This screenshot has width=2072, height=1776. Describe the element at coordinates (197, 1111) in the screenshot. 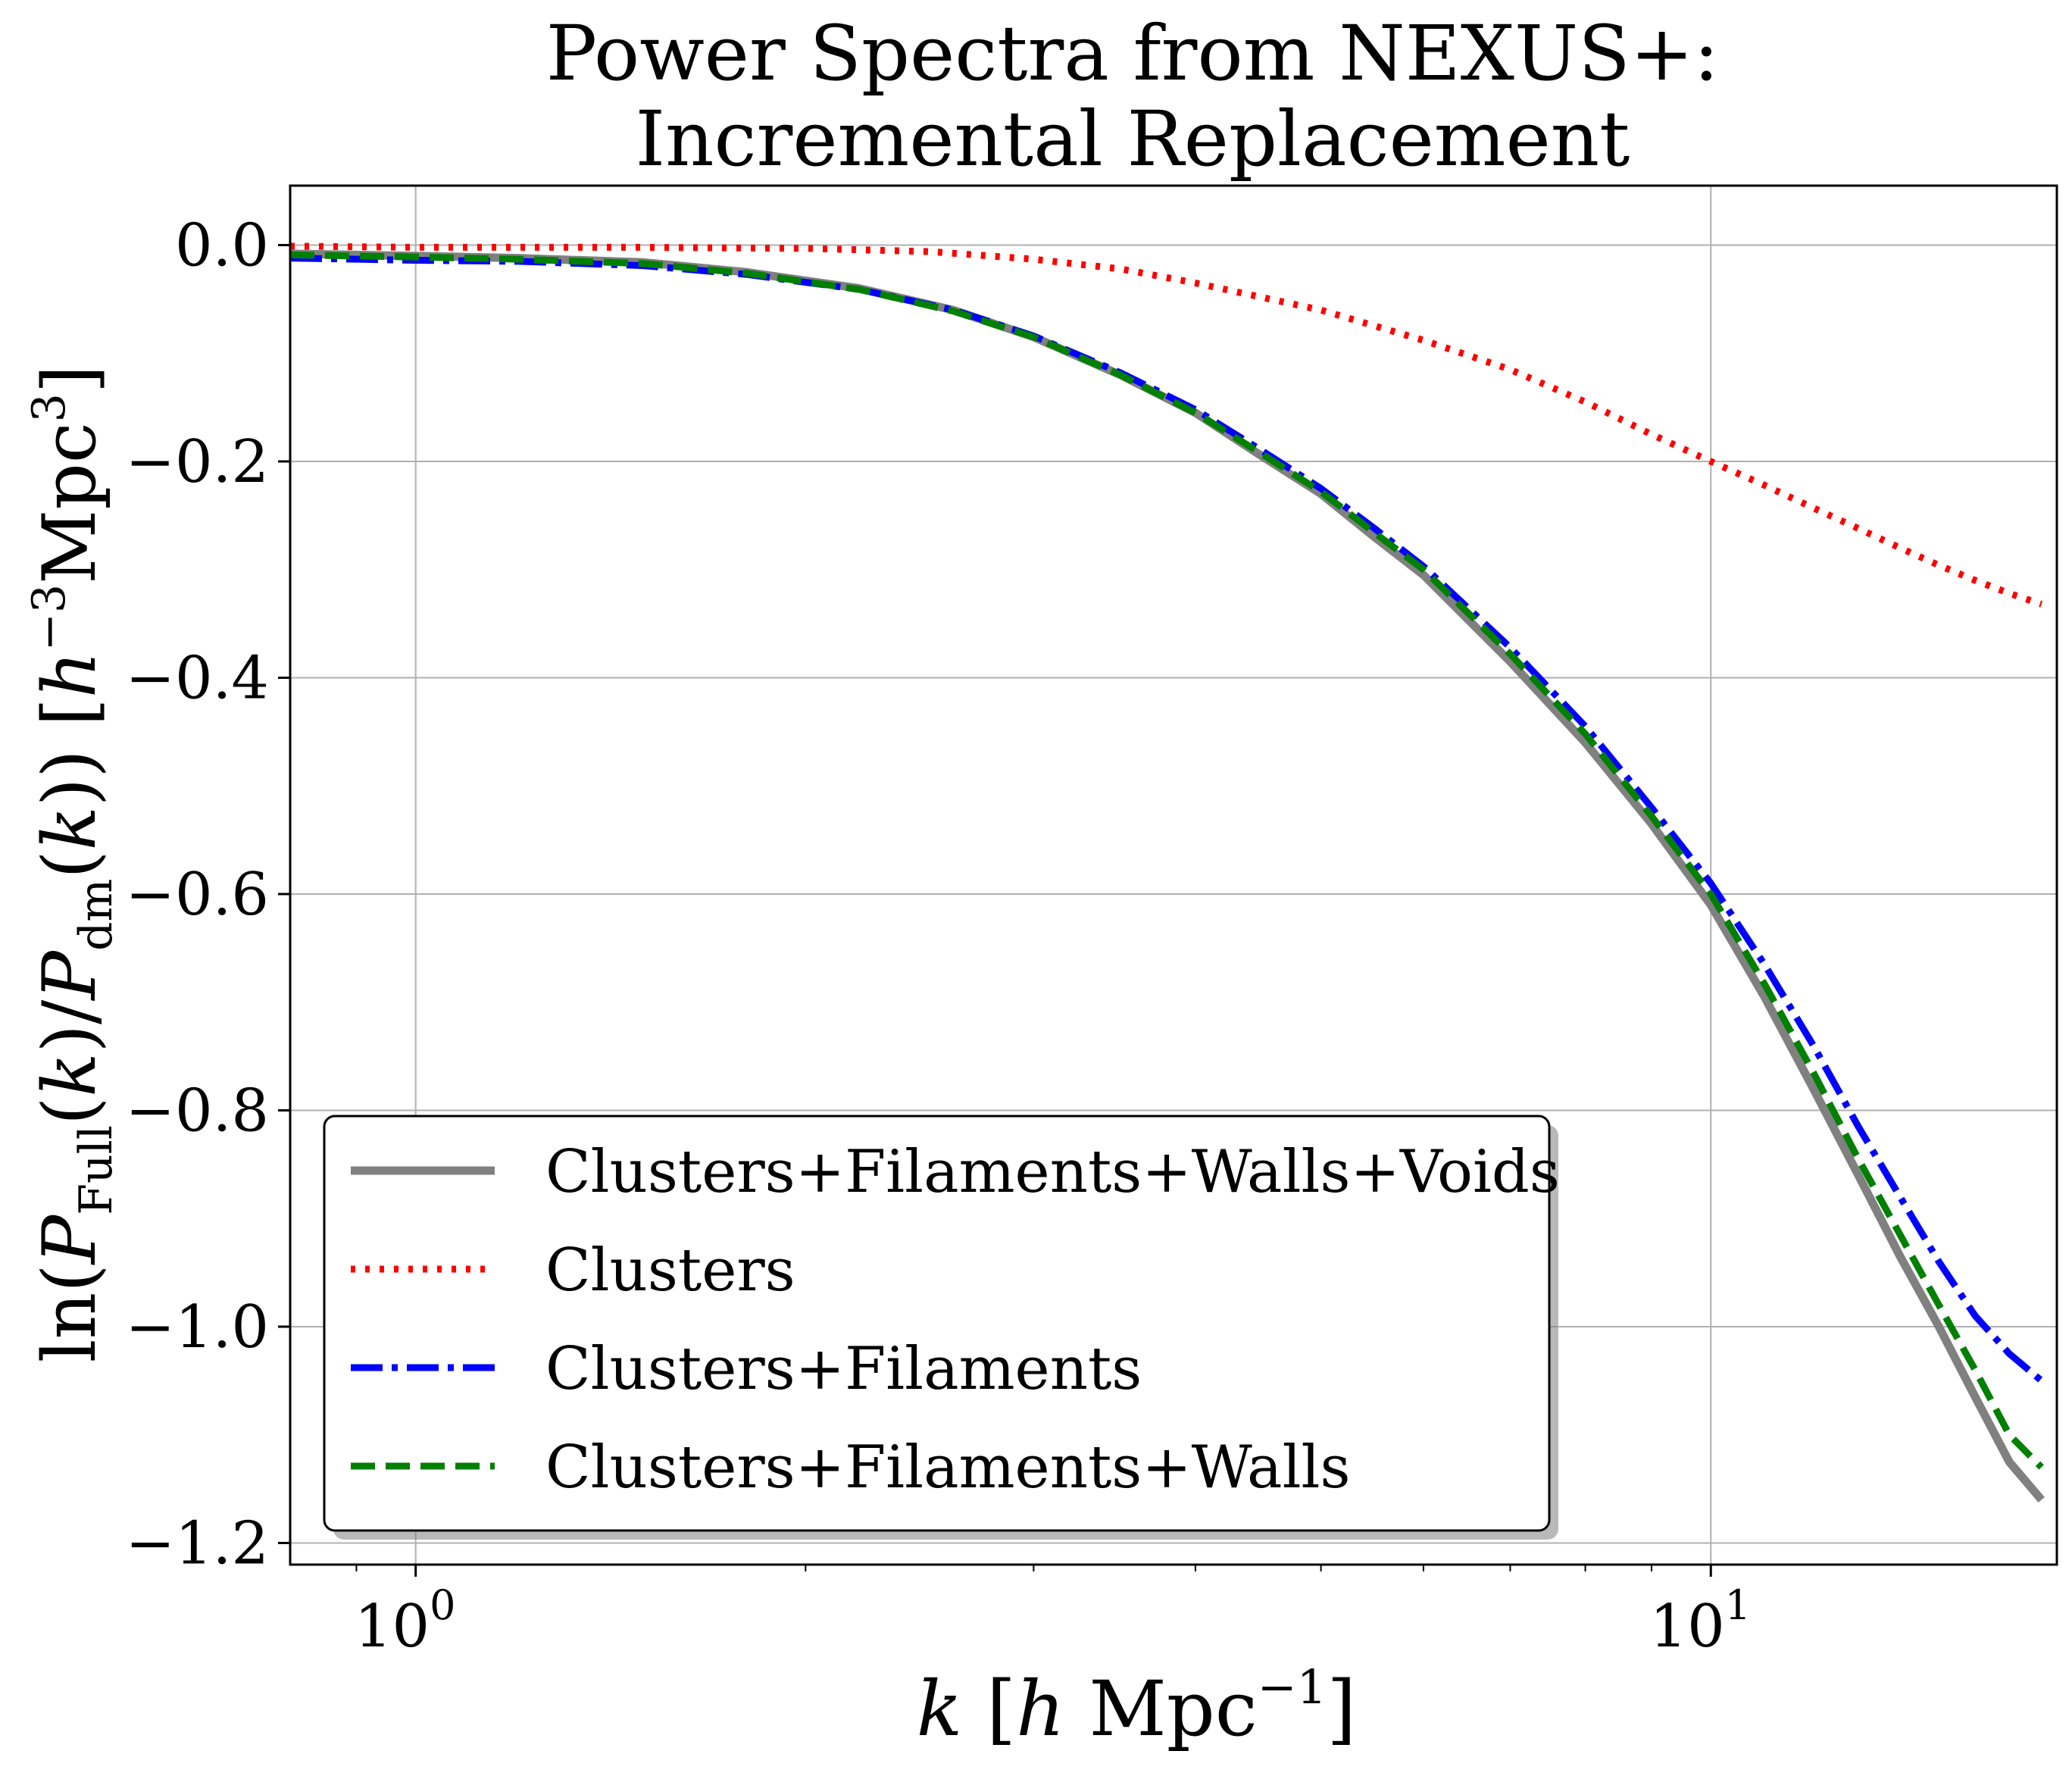

I see `y-tick-label: −0.8` at that location.